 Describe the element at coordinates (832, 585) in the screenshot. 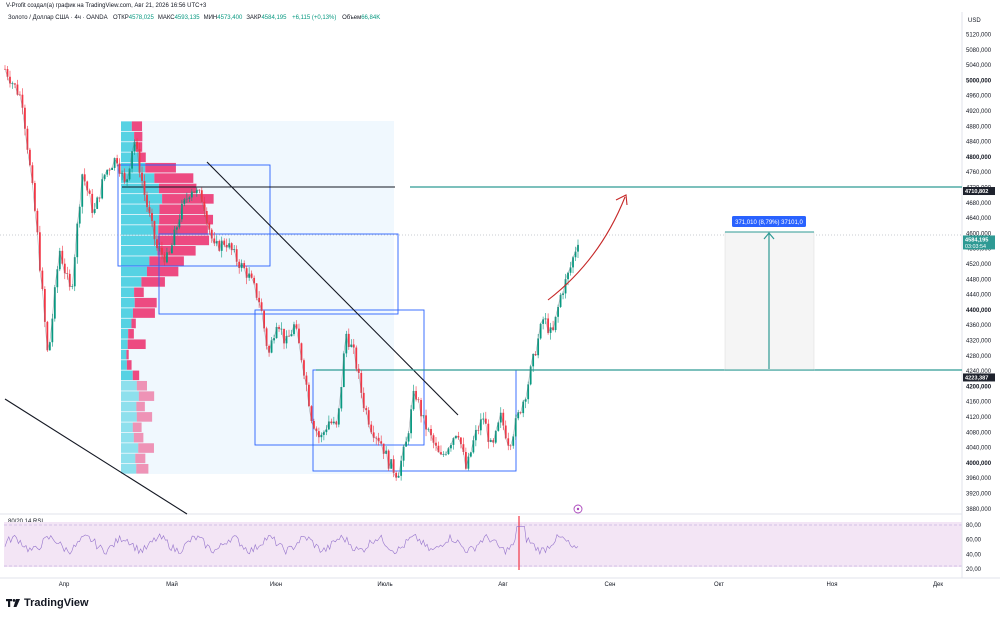

I see `time-tick-label: Ноя` at that location.